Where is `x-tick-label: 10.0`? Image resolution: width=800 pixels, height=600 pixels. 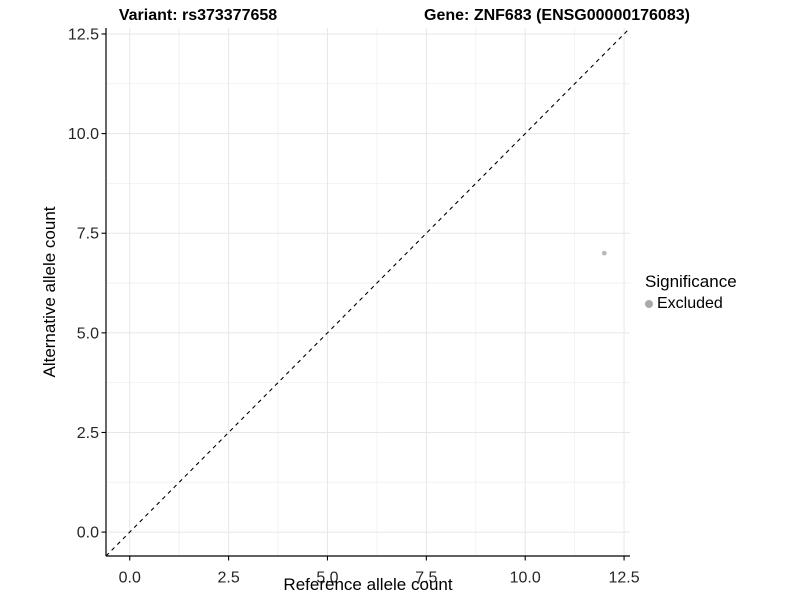
x-tick-label: 10.0 is located at coordinates (525, 578).